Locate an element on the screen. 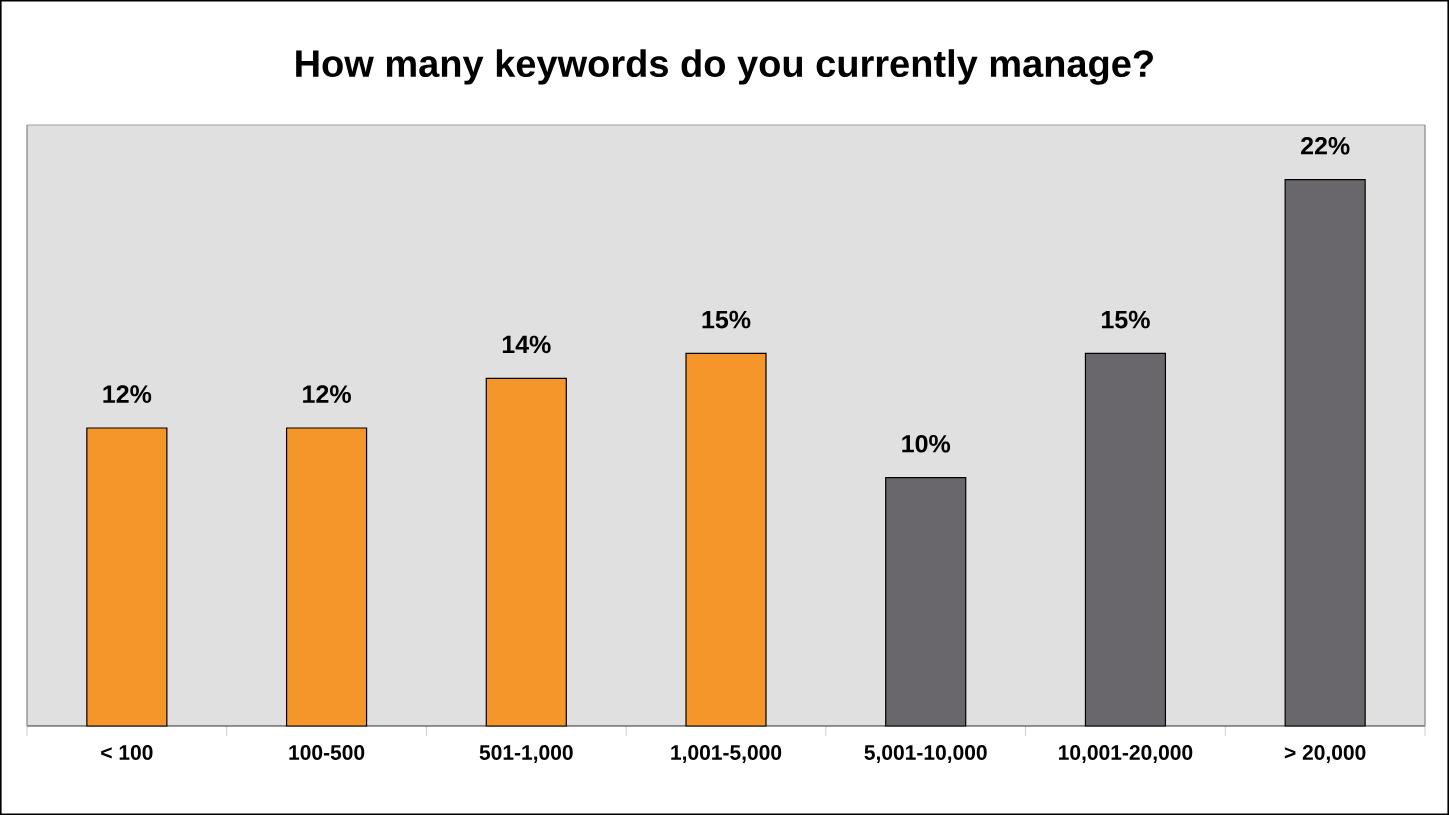 The image size is (1449, 815). x-tick-label: > 20,000 is located at coordinates (1325, 754).